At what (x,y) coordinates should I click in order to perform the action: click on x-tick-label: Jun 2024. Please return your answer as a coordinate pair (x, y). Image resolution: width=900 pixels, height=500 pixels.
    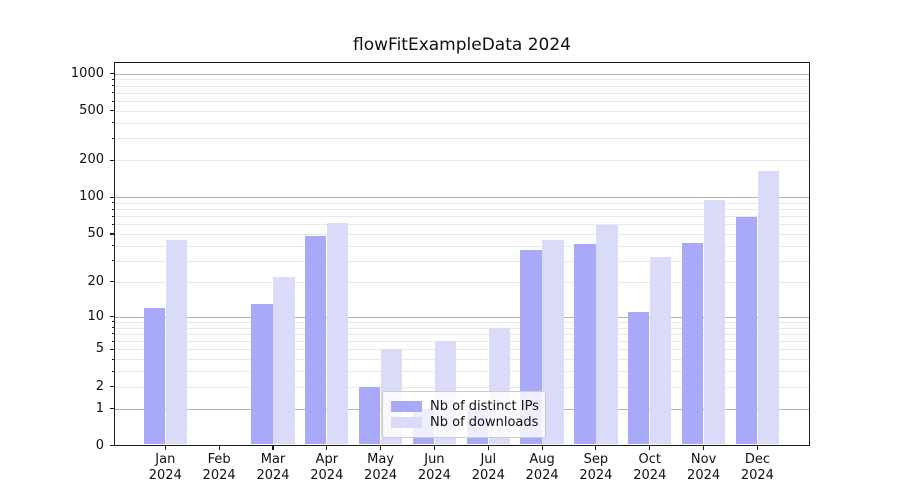
    Looking at the image, I should click on (434, 467).